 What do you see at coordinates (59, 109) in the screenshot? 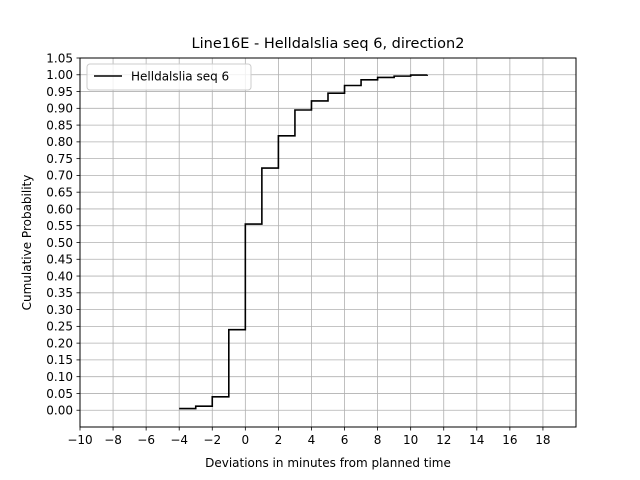
I see `y-tick-label: 0.90` at bounding box center [59, 109].